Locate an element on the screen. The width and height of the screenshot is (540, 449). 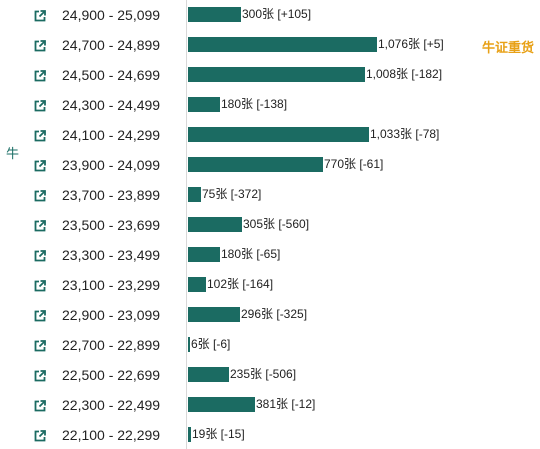
data-label: 102张 [-164] is located at coordinates (240, 284).